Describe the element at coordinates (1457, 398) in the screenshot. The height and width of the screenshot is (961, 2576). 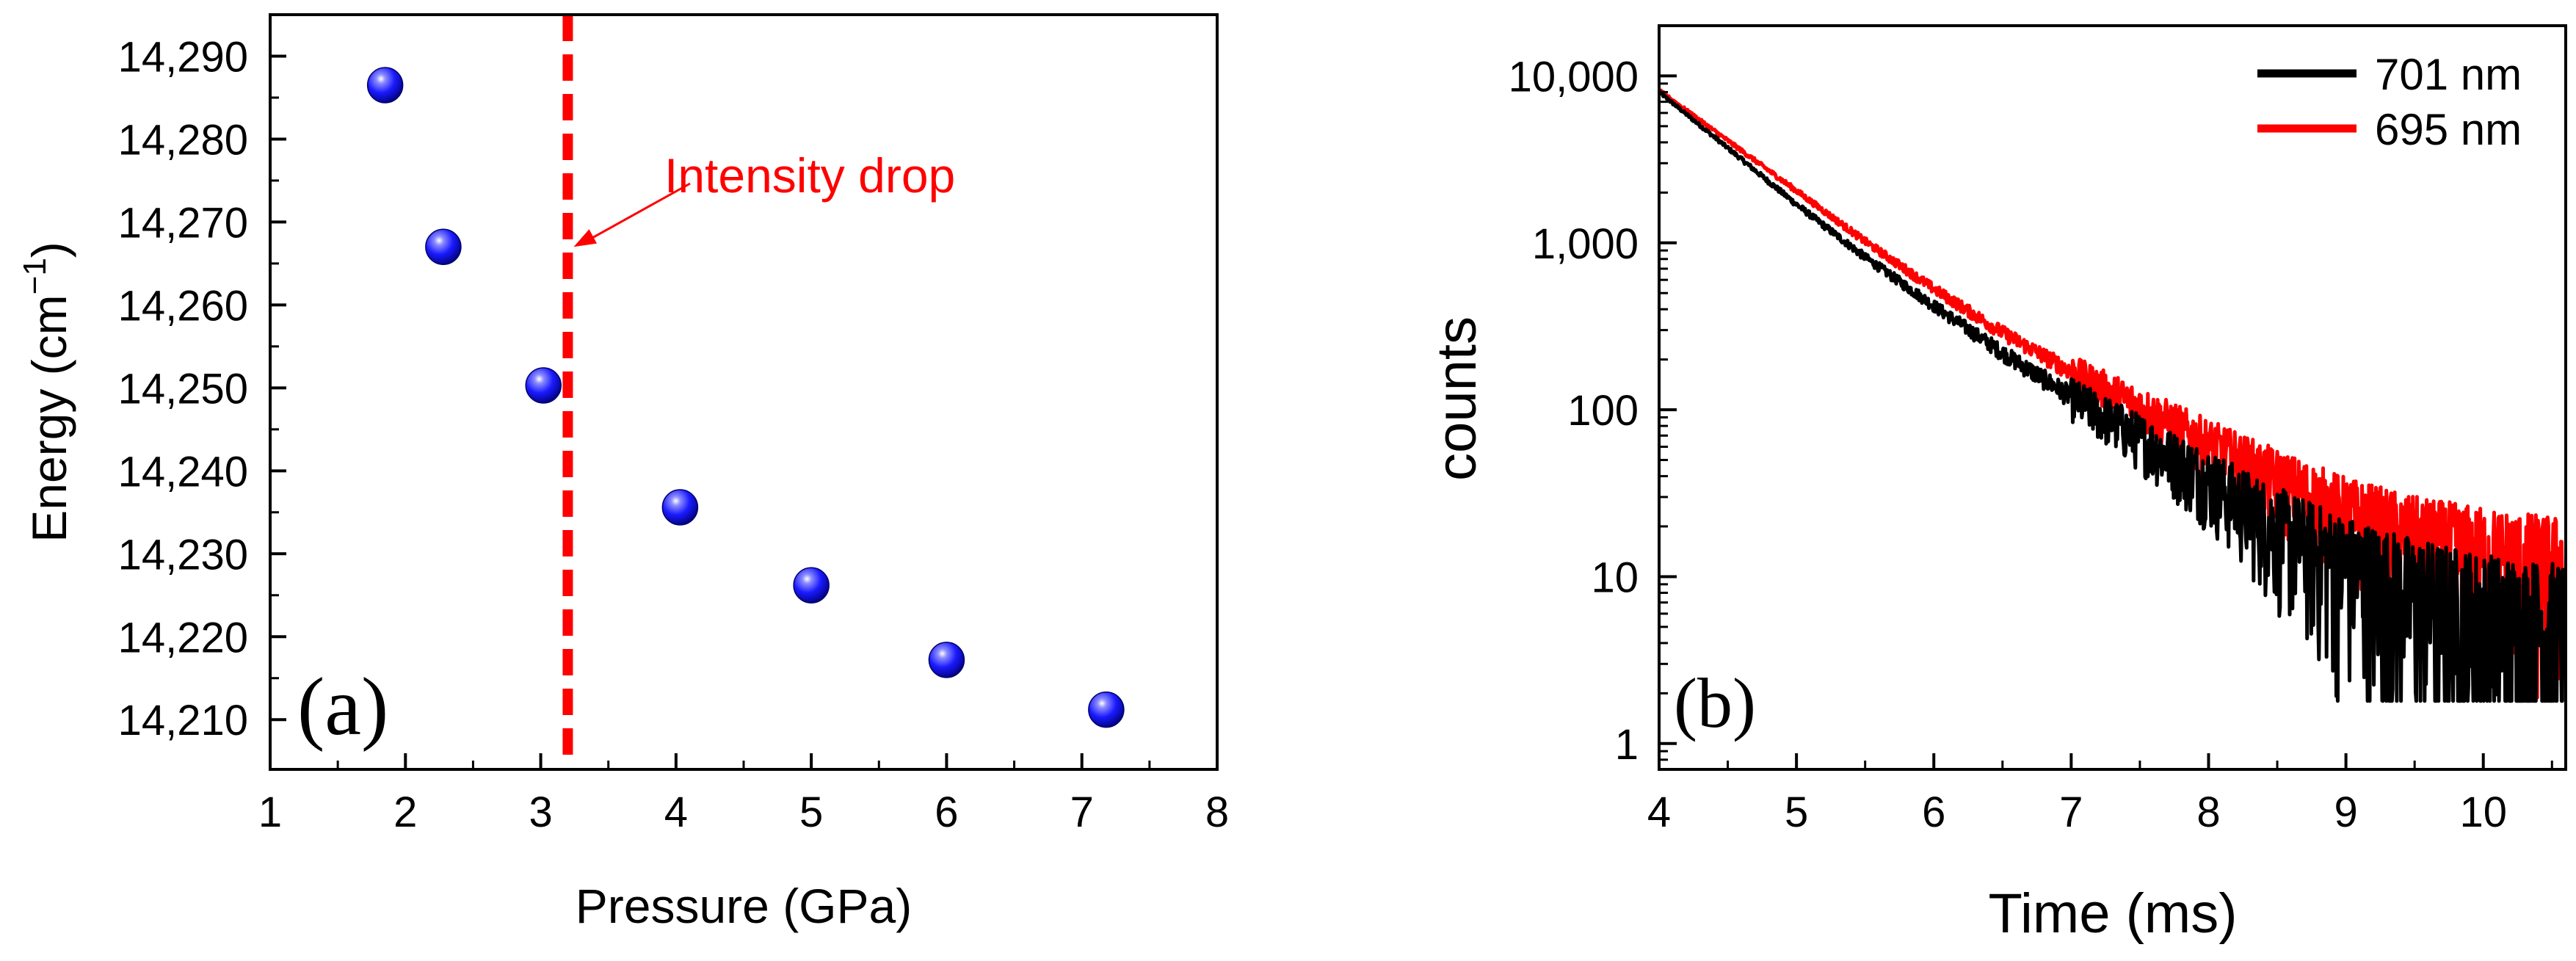
I see `chart-b-y-axis-label: counts` at that location.